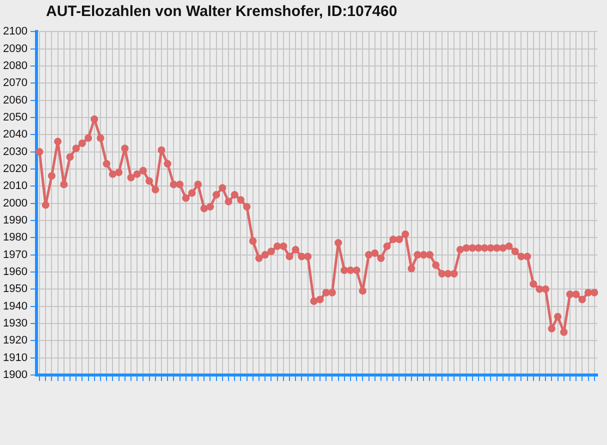 Image resolution: width=607 pixels, height=445 pixels. I want to click on y-tick-label: 1970, so click(15, 254).